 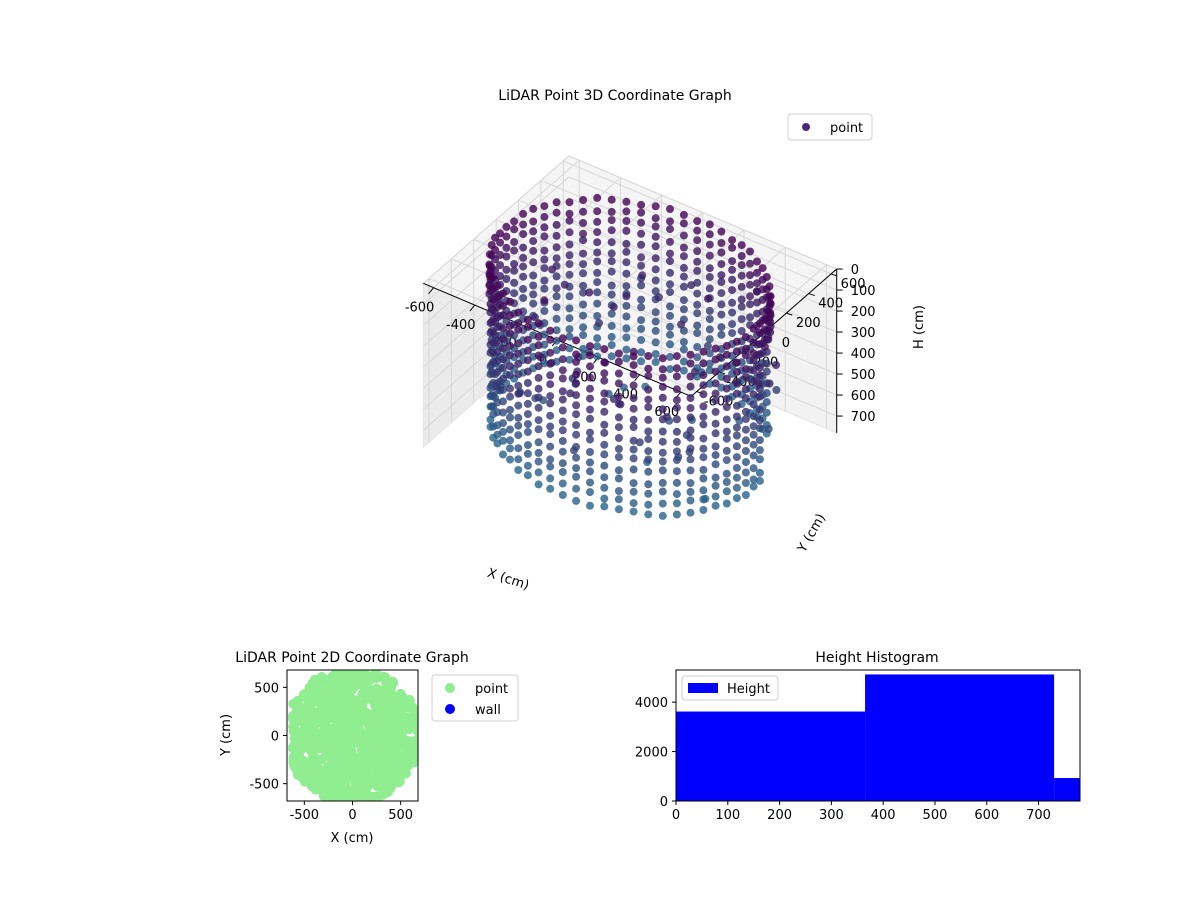 What do you see at coordinates (855, 270) in the screenshot?
I see `chart3d-ztick-label: 0` at bounding box center [855, 270].